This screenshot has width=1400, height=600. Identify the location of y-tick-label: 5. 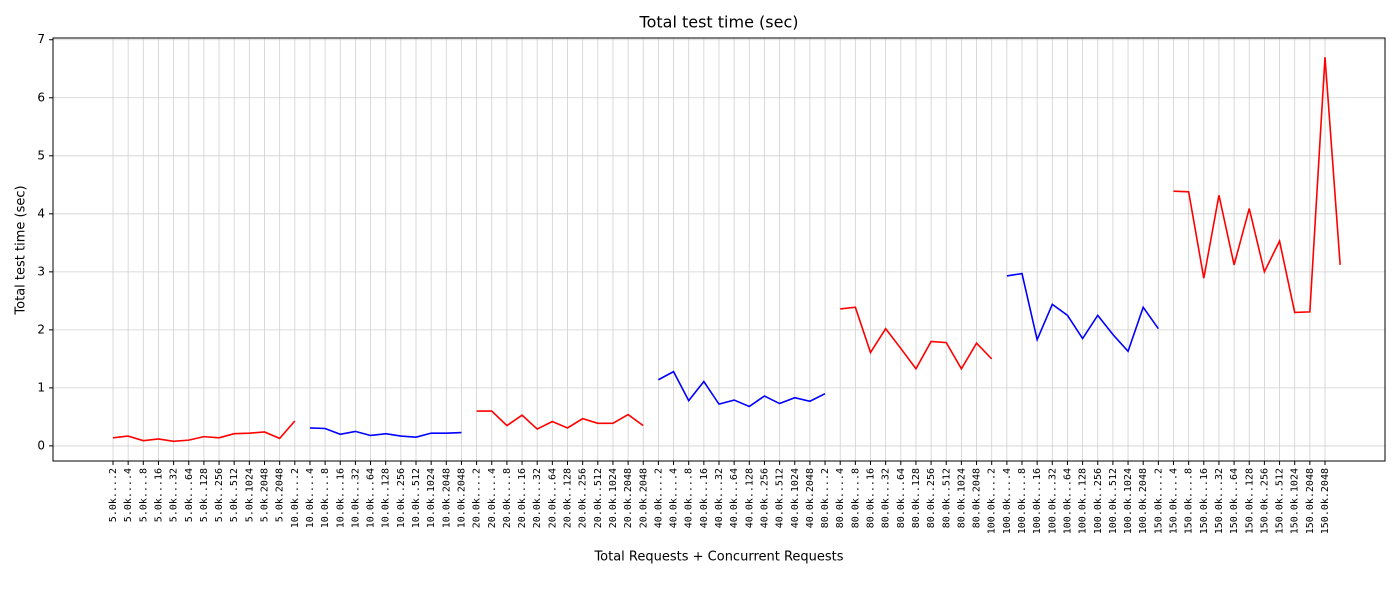
(41, 155).